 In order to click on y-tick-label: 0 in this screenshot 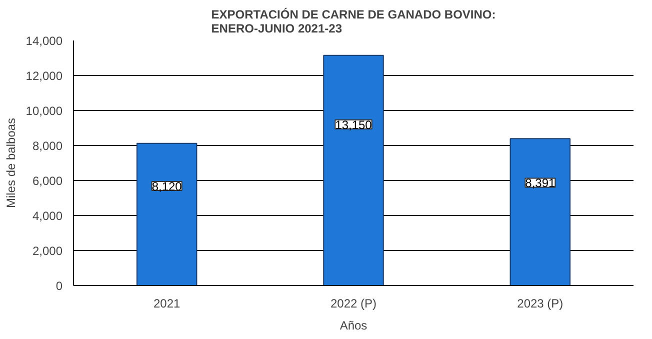, I will do `click(59, 286)`.